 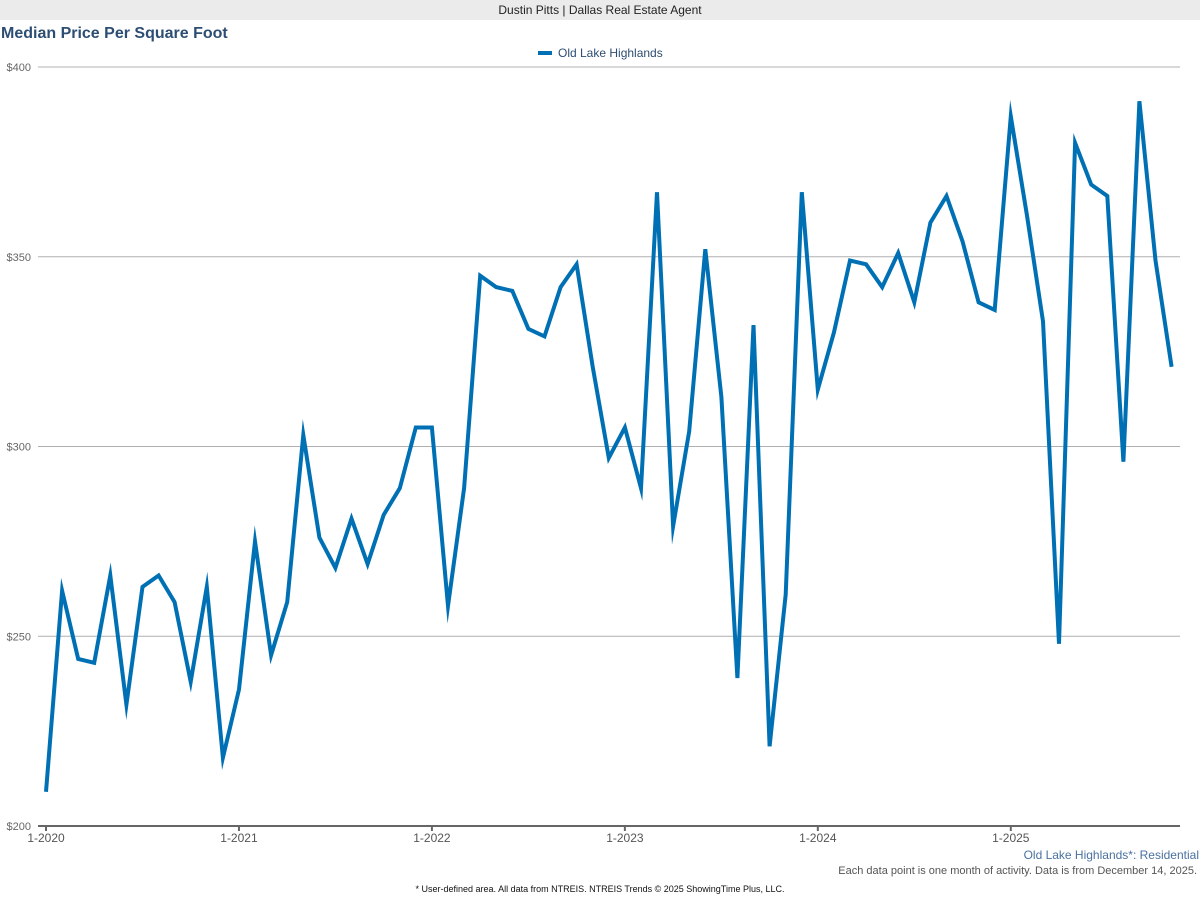 What do you see at coordinates (19, 637) in the screenshot?
I see `y-tick-label: $250` at bounding box center [19, 637].